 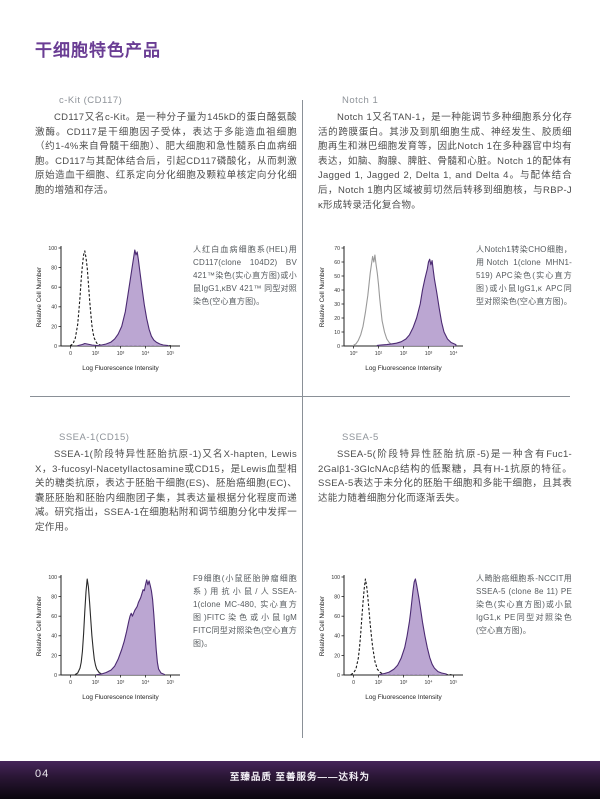 What do you see at coordinates (354, 354) in the screenshot?
I see `svg-text: 10⁰` at bounding box center [354, 354].